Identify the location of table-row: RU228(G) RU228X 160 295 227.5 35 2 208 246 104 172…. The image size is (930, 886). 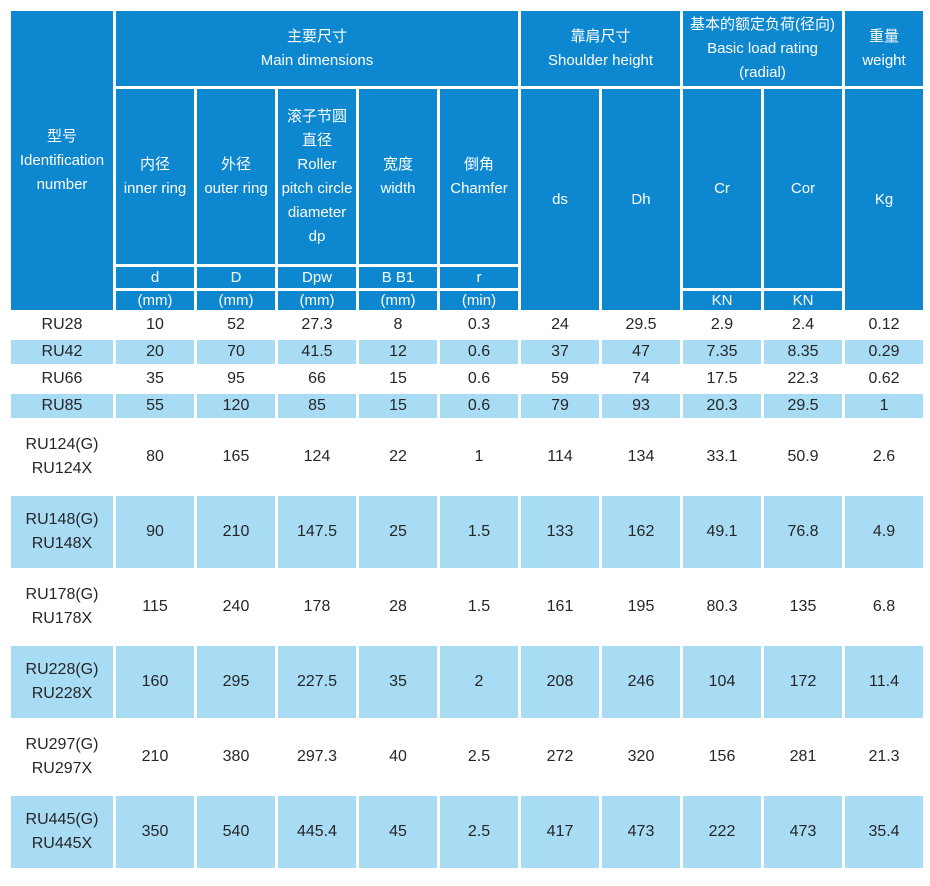
(467, 682).